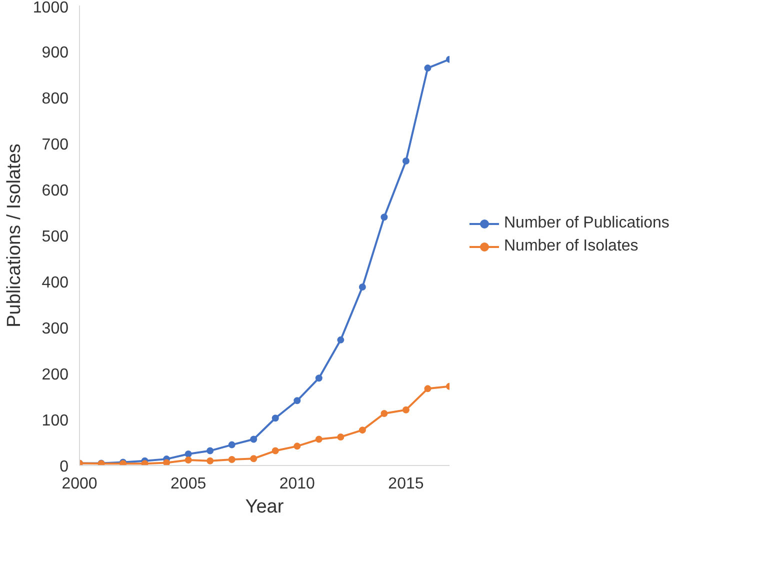  Describe the element at coordinates (55, 375) in the screenshot. I see `y-tick-label: 200` at that location.